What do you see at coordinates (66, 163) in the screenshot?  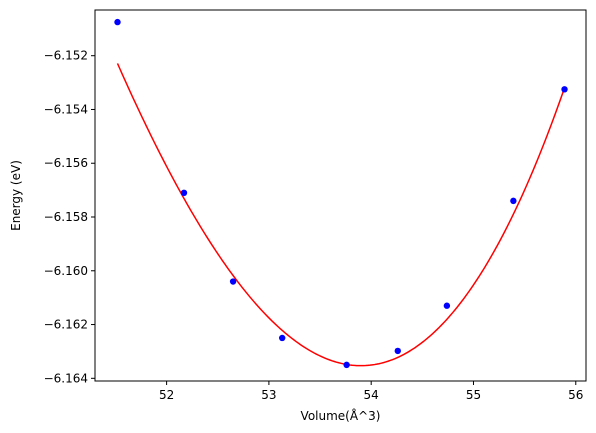 I see `y-tick-label: −6.156` at bounding box center [66, 163].